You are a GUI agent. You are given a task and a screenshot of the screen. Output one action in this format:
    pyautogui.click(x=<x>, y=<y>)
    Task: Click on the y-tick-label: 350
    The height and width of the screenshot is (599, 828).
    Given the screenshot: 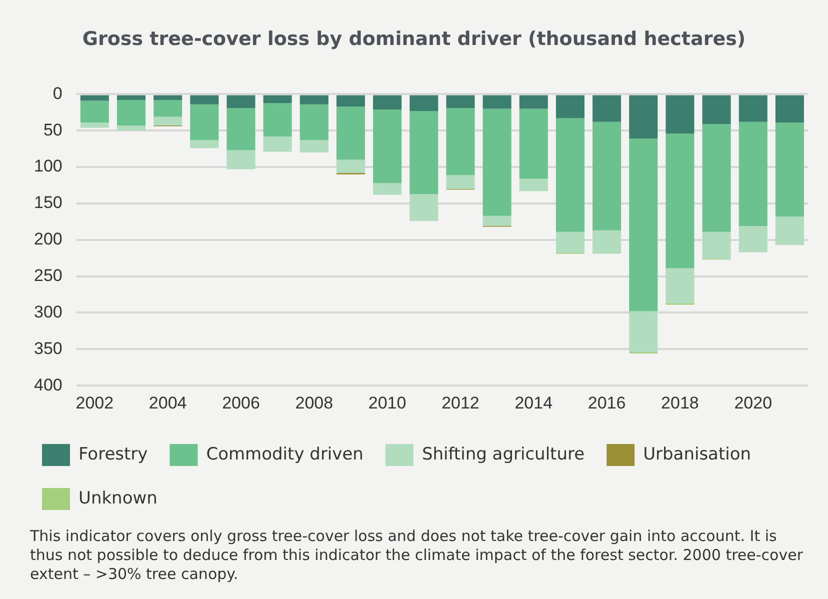 What is the action you would take?
    pyautogui.click(x=48, y=348)
    